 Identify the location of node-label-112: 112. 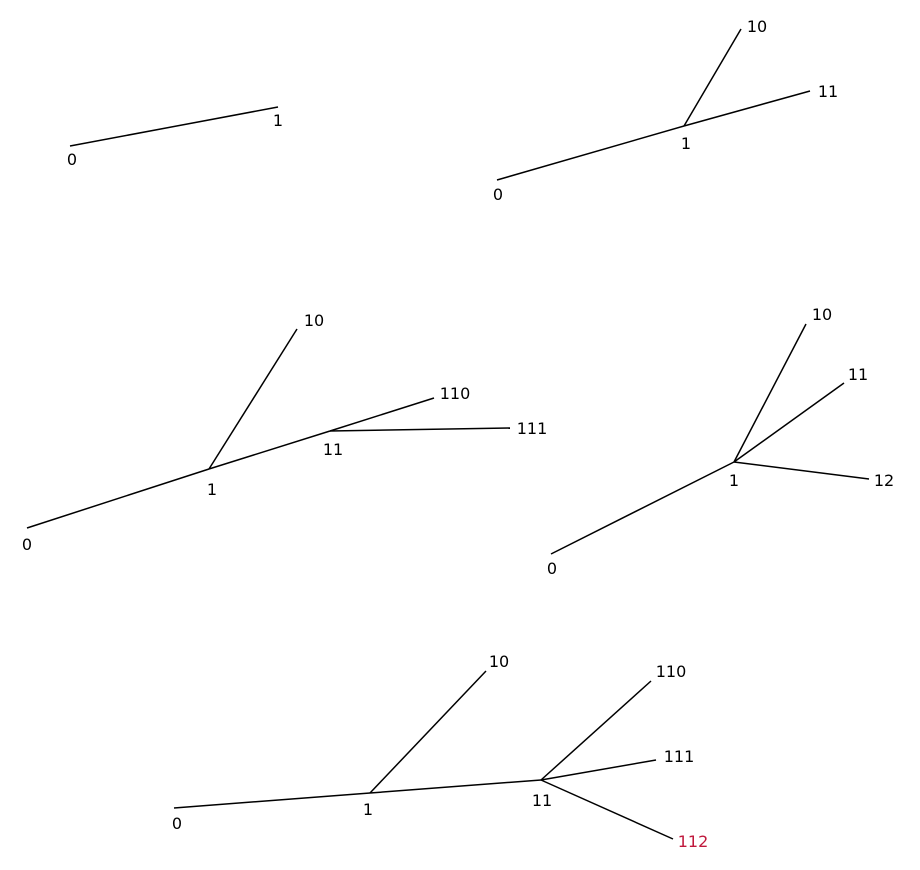
(693, 841).